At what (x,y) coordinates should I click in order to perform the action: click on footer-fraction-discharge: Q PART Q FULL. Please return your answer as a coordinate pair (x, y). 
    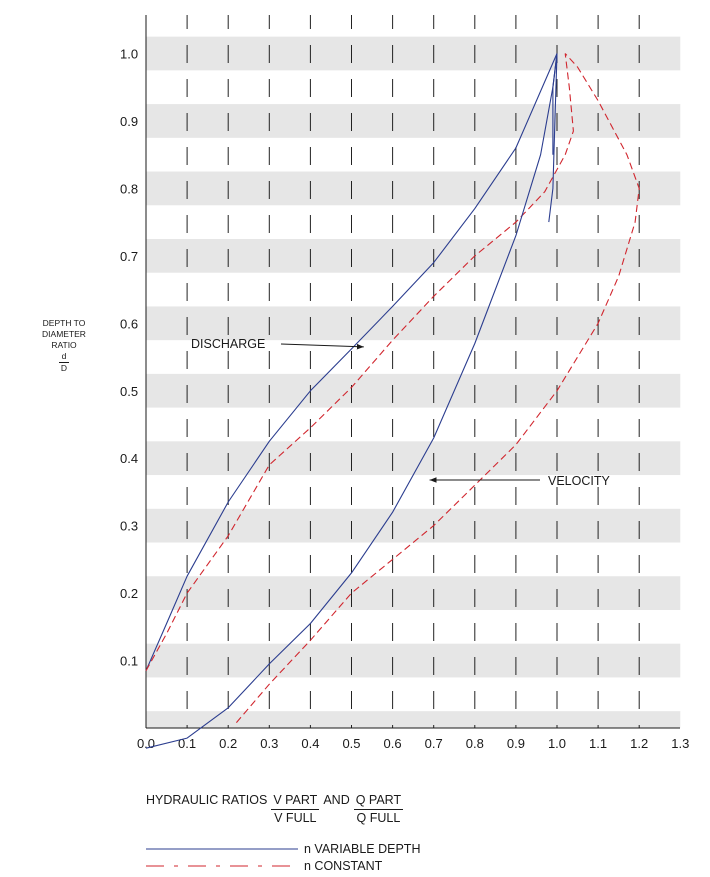
    Looking at the image, I should click on (378, 809).